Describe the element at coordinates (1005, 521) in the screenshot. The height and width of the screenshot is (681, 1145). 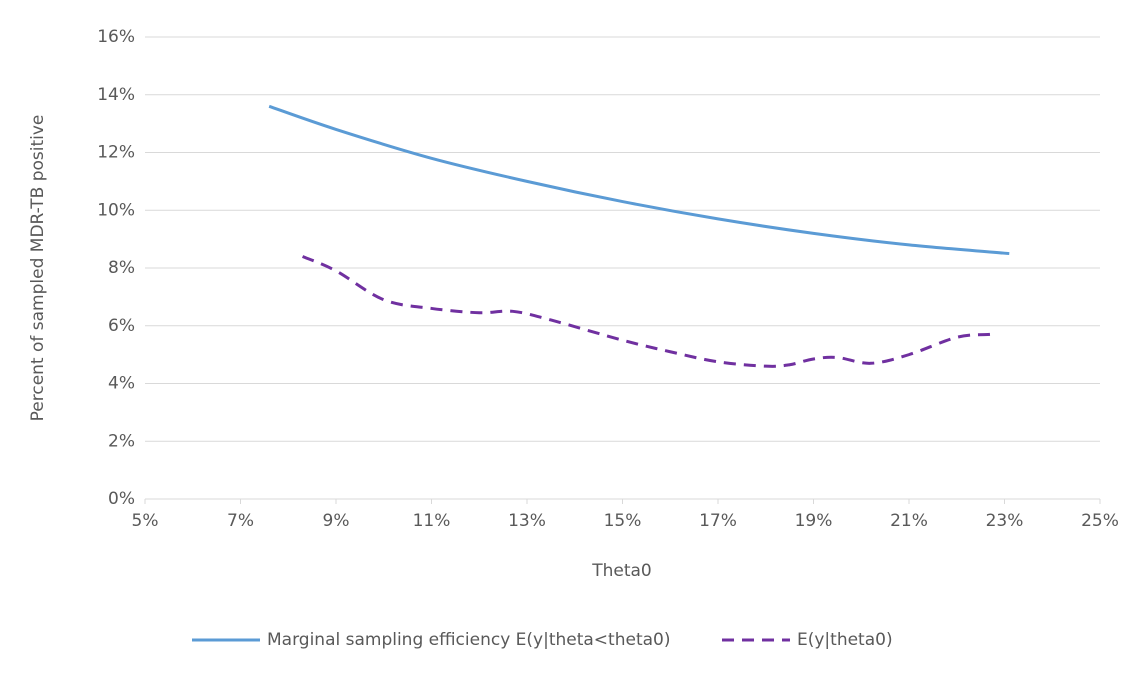
I see `x-tick-label: 23%` at that location.